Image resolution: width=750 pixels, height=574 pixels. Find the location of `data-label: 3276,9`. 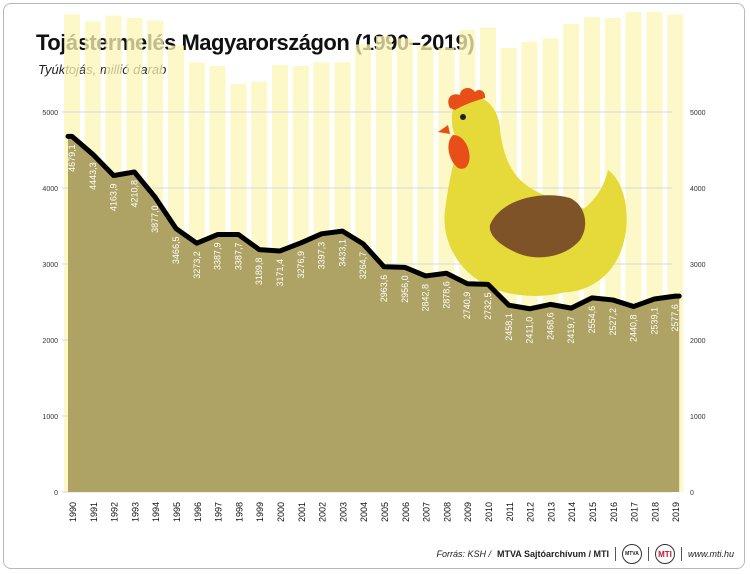

data-label: 3276,9 is located at coordinates (301, 265).